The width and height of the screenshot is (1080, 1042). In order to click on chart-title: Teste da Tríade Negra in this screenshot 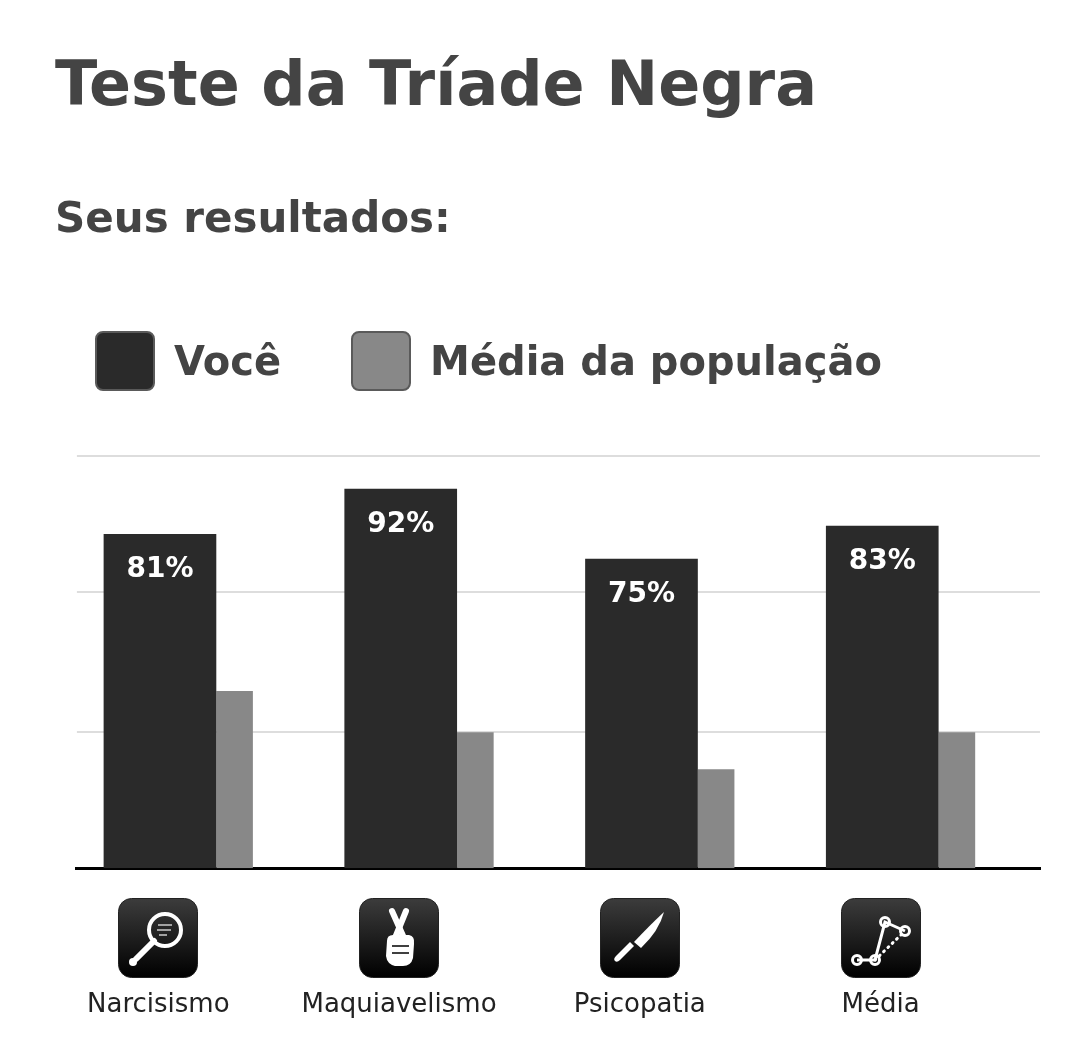, I will do `click(436, 83)`.